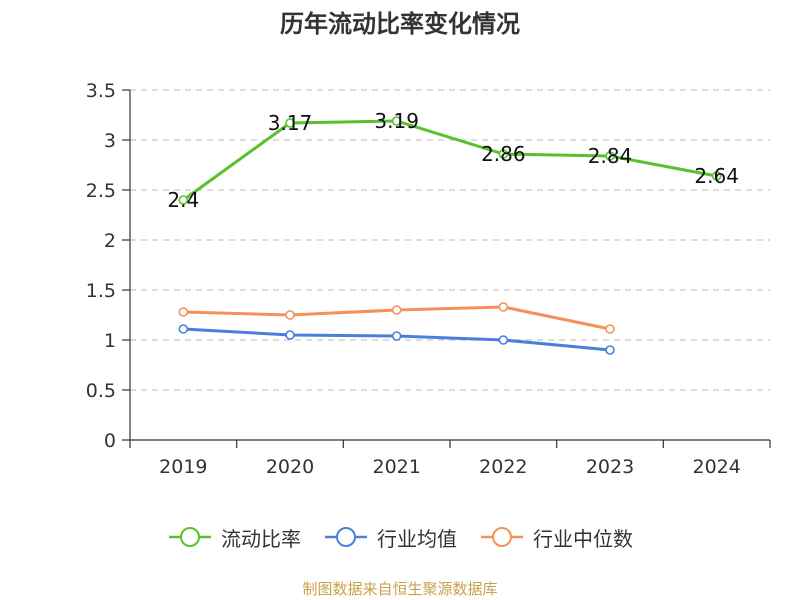  I want to click on y-tick-label: 0.5, so click(101, 391).